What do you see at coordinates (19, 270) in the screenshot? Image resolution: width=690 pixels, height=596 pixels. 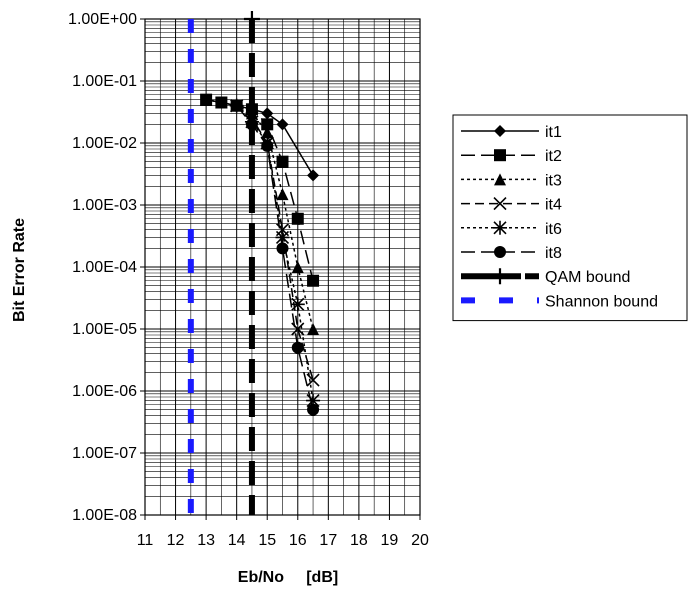 I see `y-axis-title: Bit Error Rate` at bounding box center [19, 270].